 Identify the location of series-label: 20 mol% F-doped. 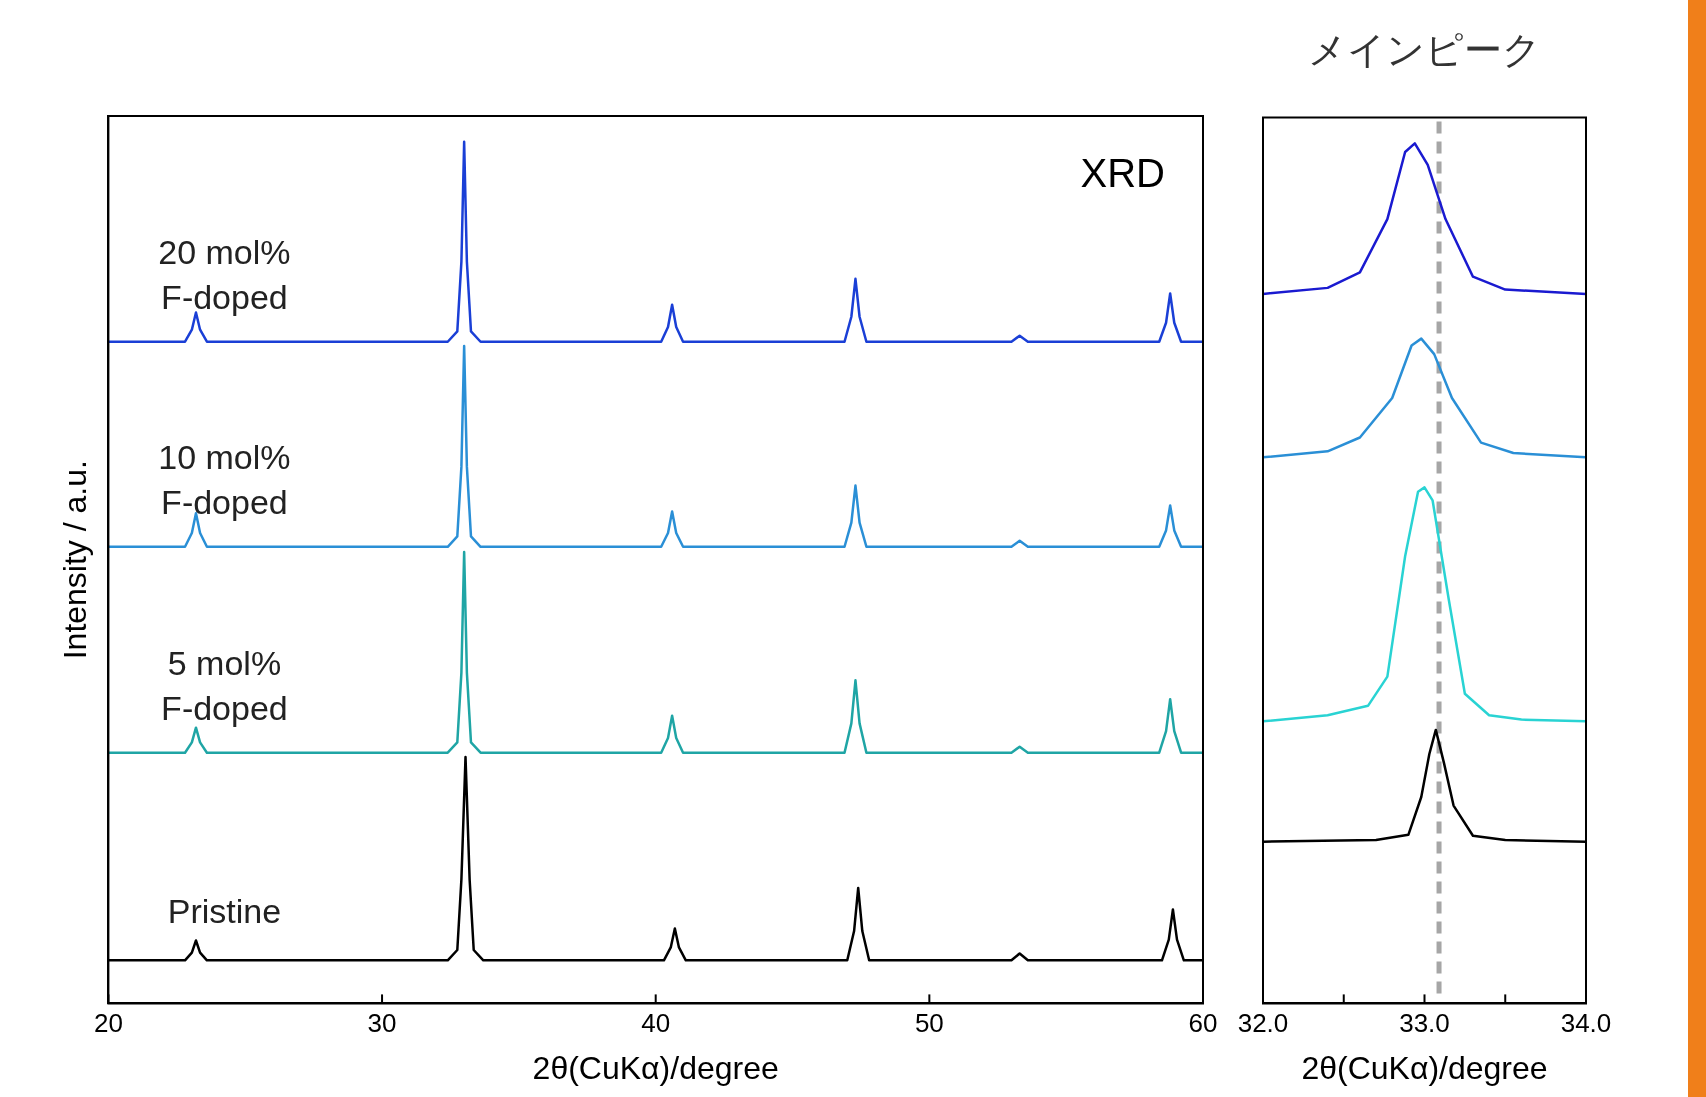
(224, 275).